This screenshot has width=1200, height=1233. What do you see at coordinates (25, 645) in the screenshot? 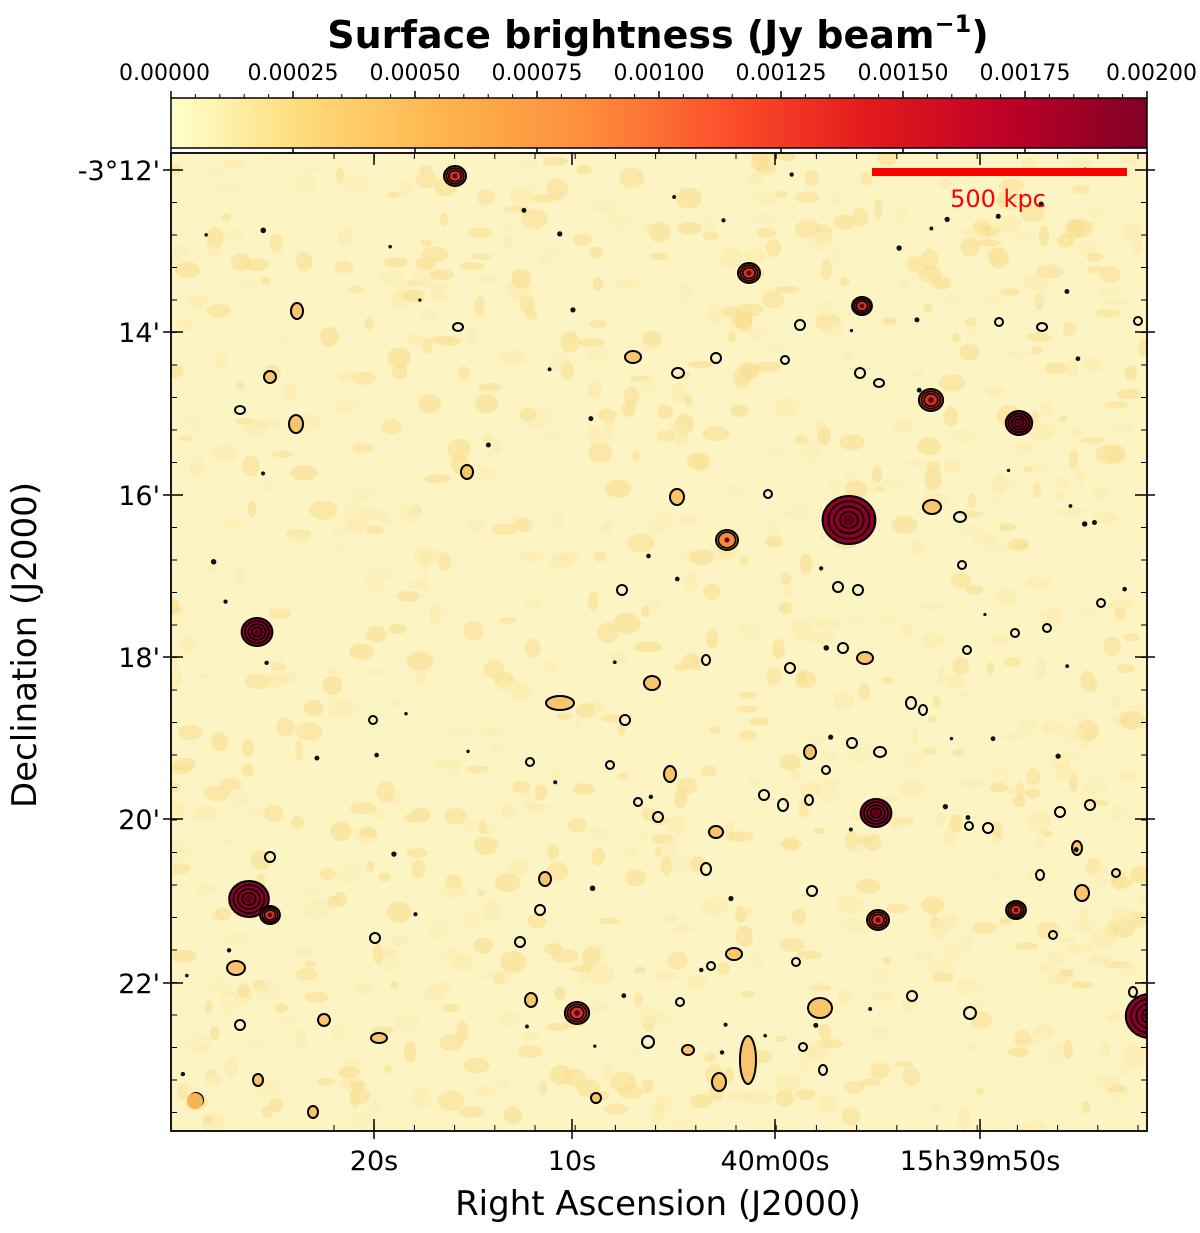
I see `y-axis-label: Declination (J2000)` at bounding box center [25, 645].